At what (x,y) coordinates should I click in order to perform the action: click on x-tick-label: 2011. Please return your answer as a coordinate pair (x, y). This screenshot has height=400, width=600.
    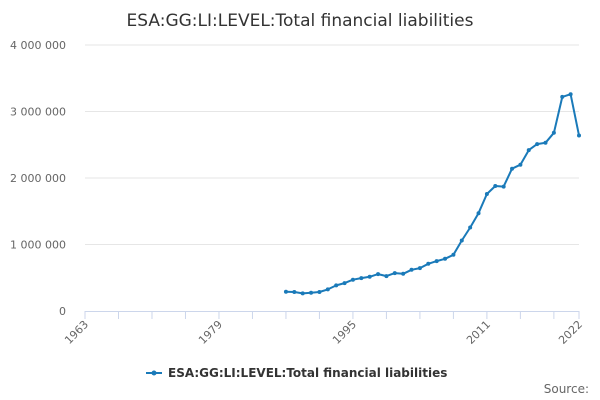
    Looking at the image, I should click on (478, 332).